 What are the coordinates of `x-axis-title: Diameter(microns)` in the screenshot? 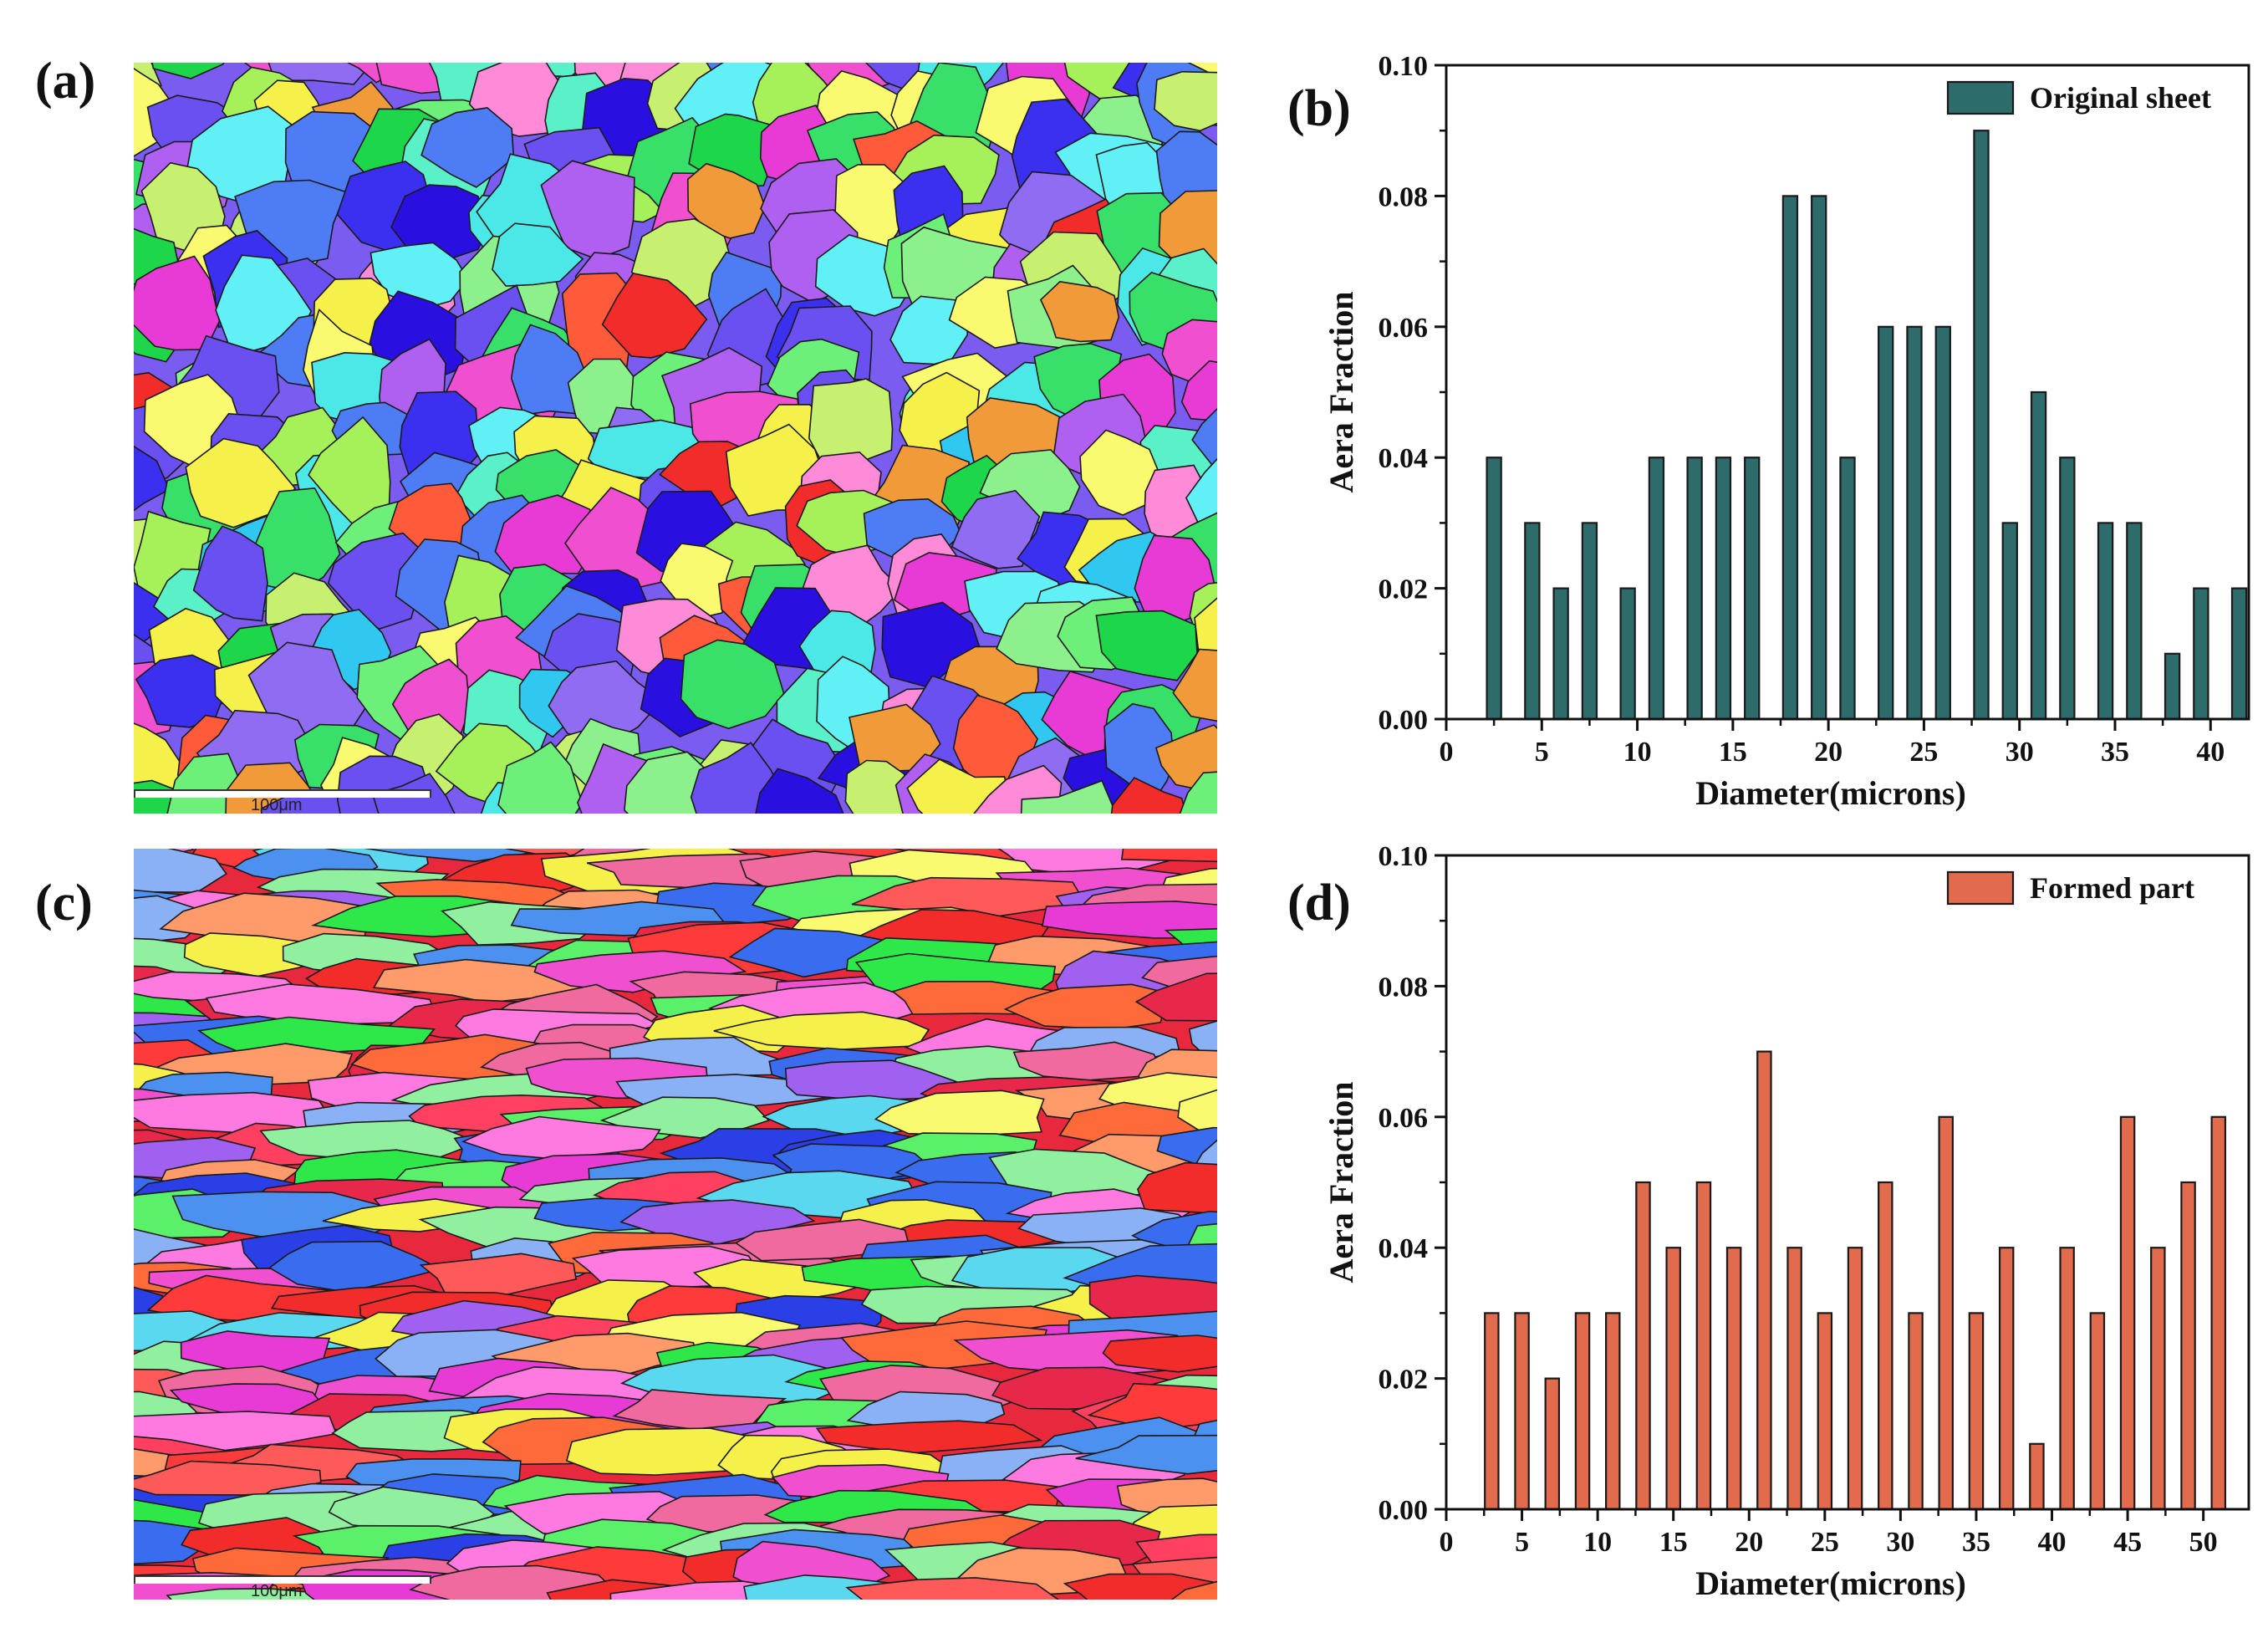 It's located at (1830, 793).